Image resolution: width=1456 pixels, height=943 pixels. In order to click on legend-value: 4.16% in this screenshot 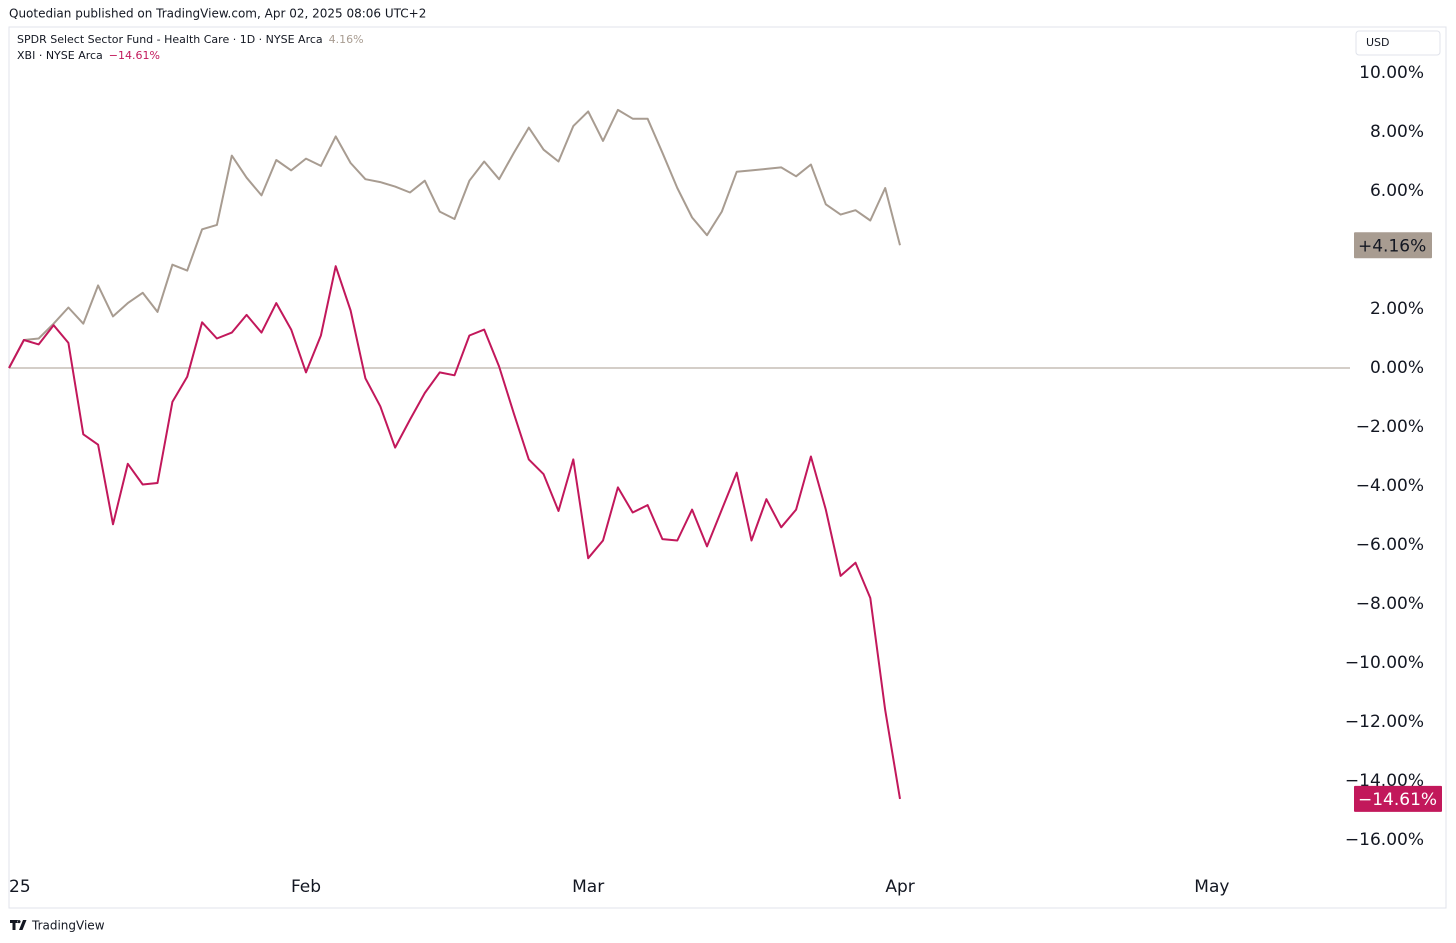, I will do `click(346, 39)`.